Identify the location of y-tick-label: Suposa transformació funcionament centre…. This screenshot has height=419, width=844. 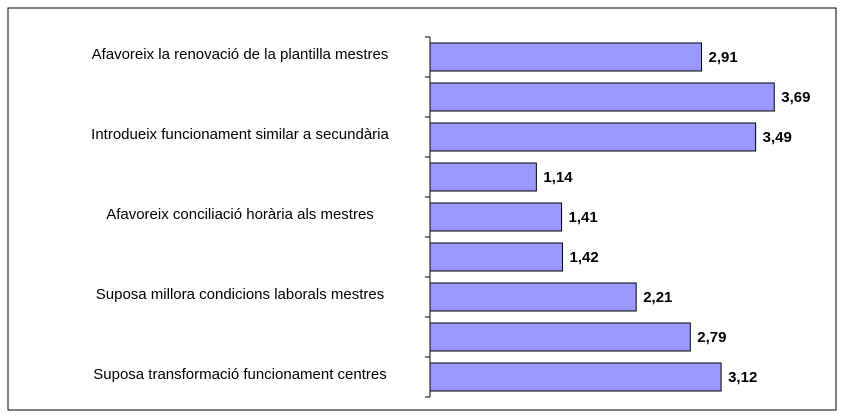
(240, 374).